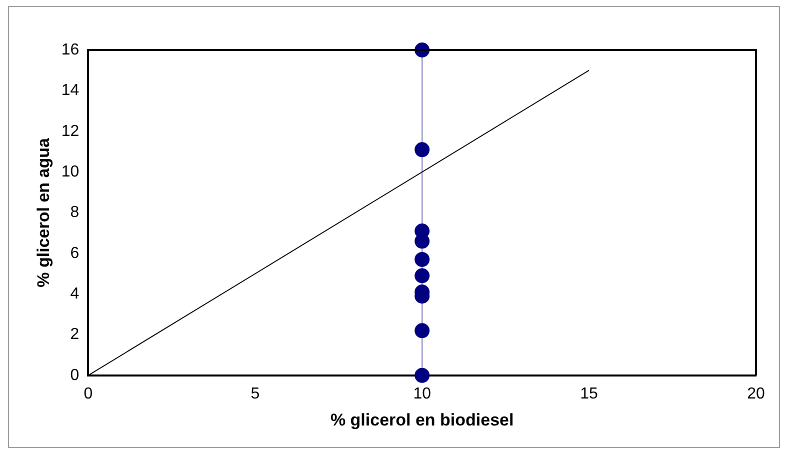 The width and height of the screenshot is (786, 460). What do you see at coordinates (589, 393) in the screenshot?
I see `x-tick-label: 15` at bounding box center [589, 393].